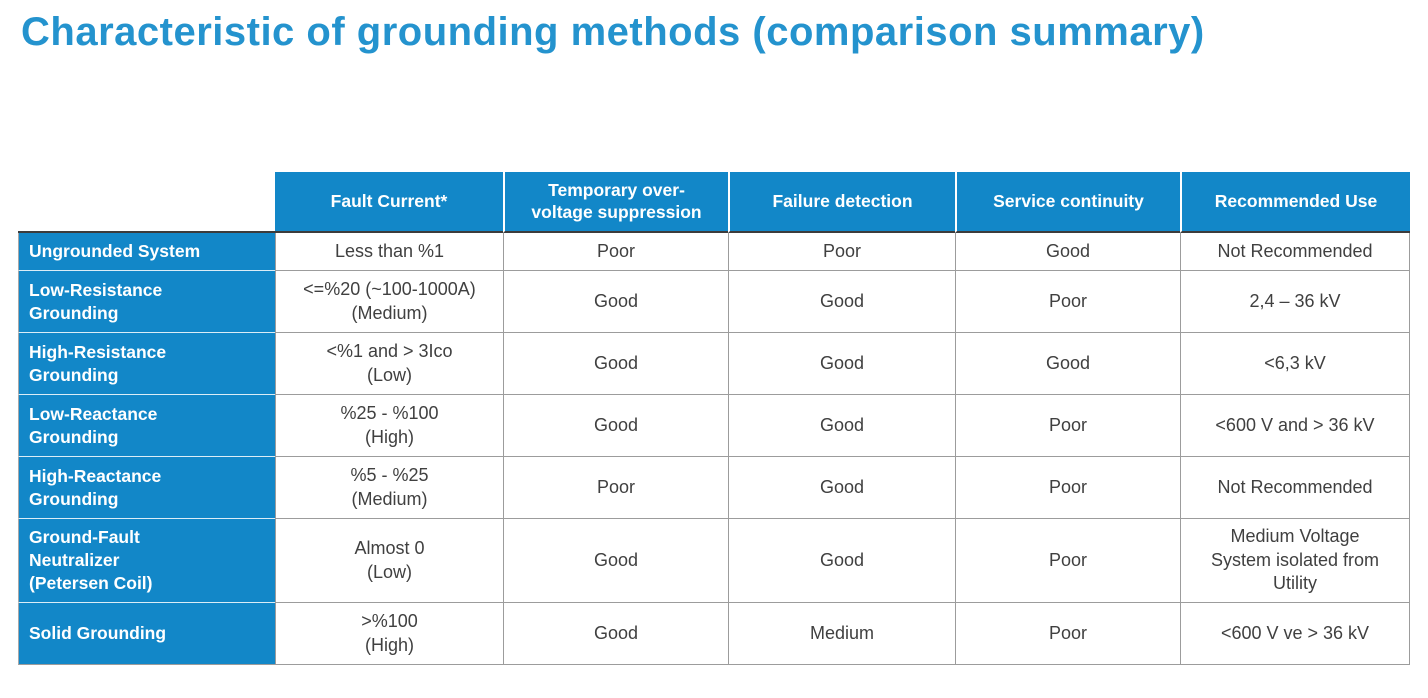 This screenshot has height=698, width=1428. I want to click on row-header-low-reactance-grounding: Low-Reactance Grounding, so click(146, 426).